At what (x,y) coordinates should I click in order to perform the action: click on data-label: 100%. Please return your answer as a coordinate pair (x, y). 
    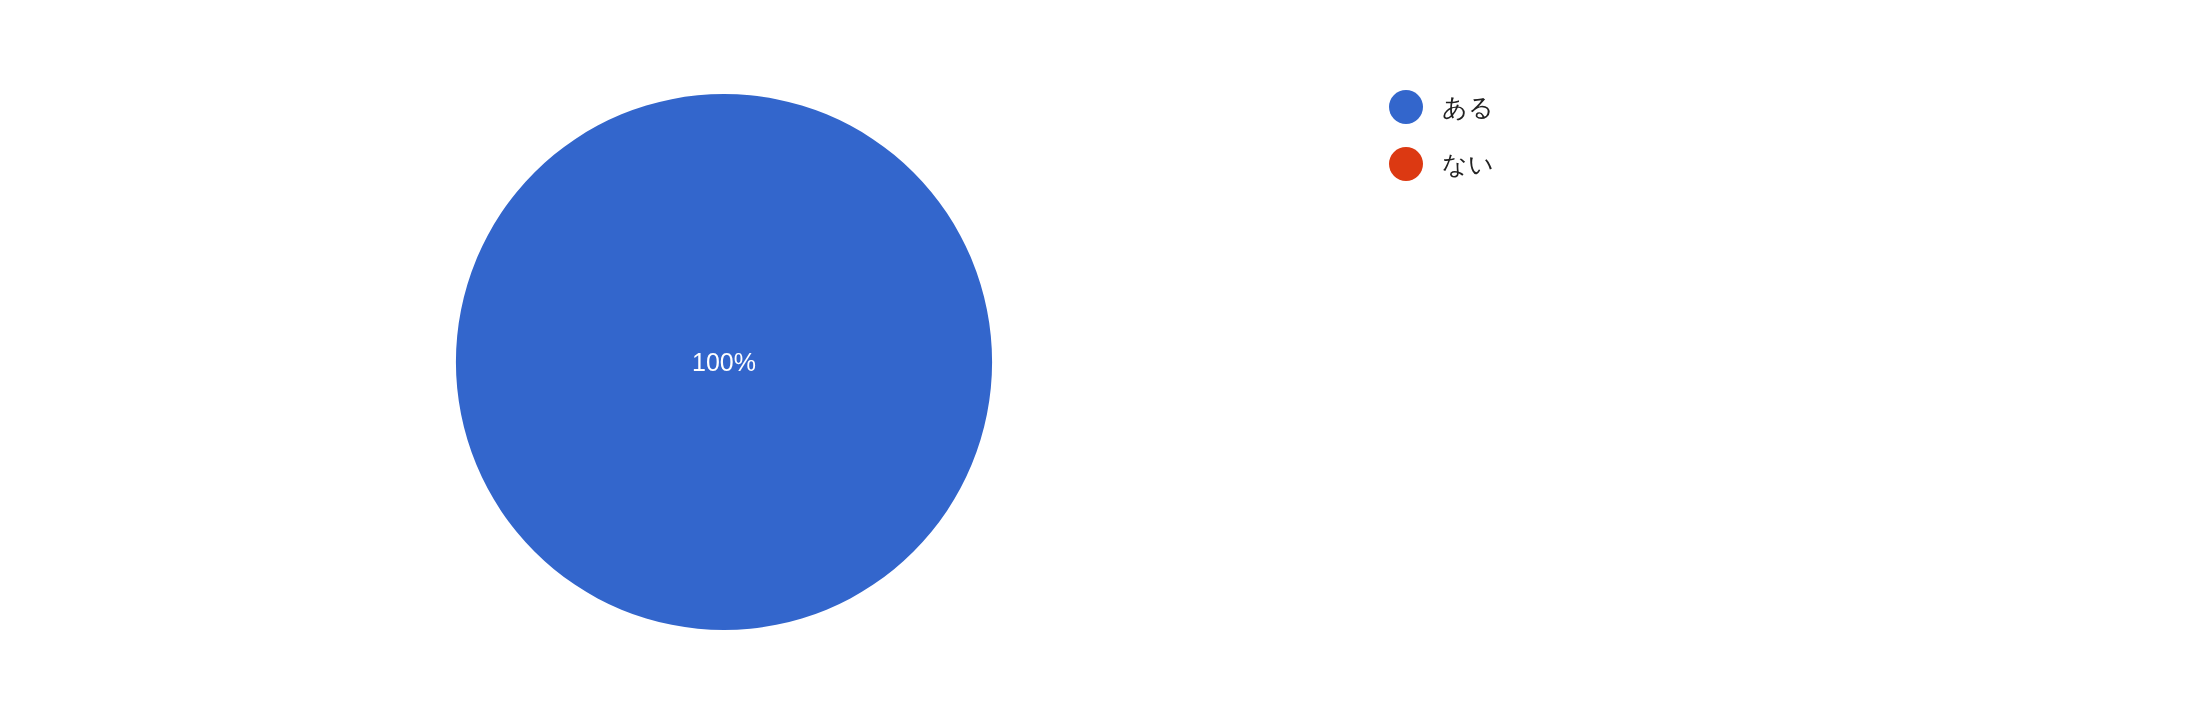
    Looking at the image, I should click on (724, 362).